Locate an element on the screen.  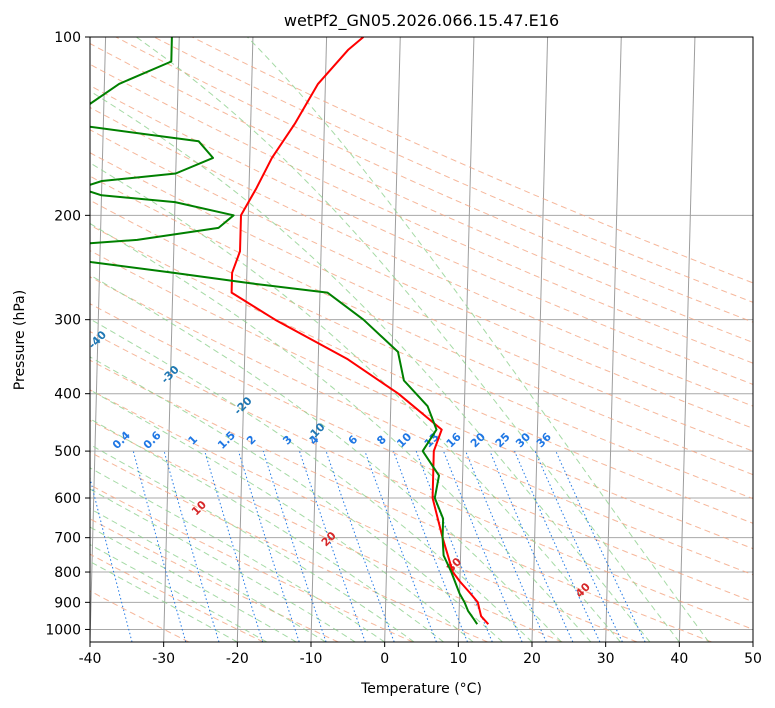
x-tick-label: -20 is located at coordinates (237, 659).